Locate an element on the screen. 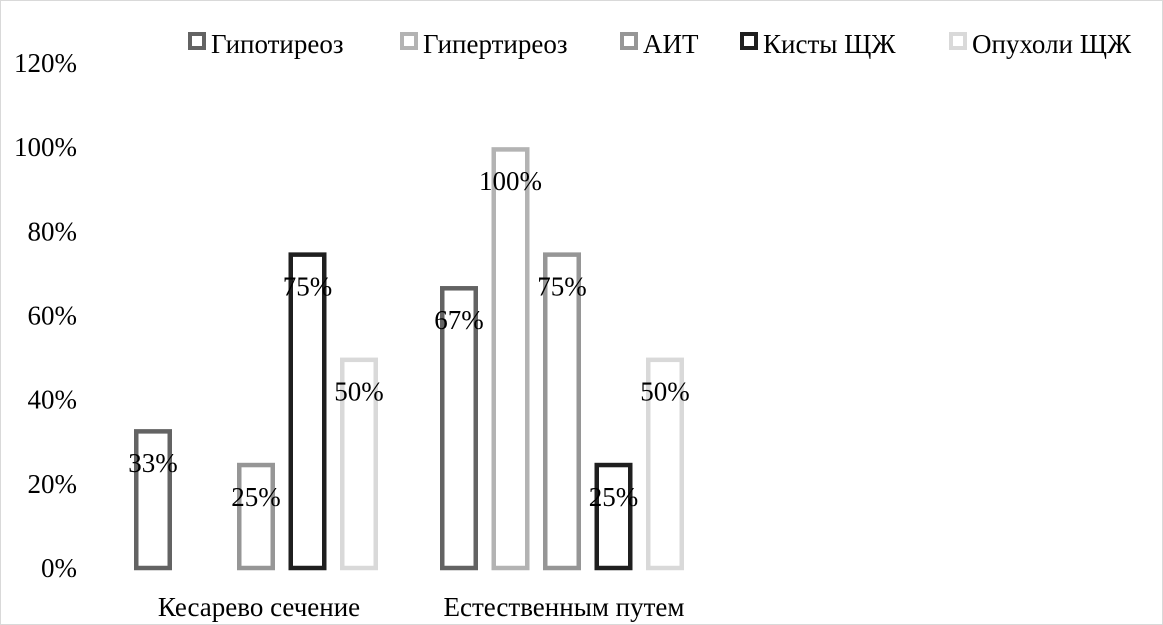  bar-опухоли-щж-2 is located at coordinates (665, 464).